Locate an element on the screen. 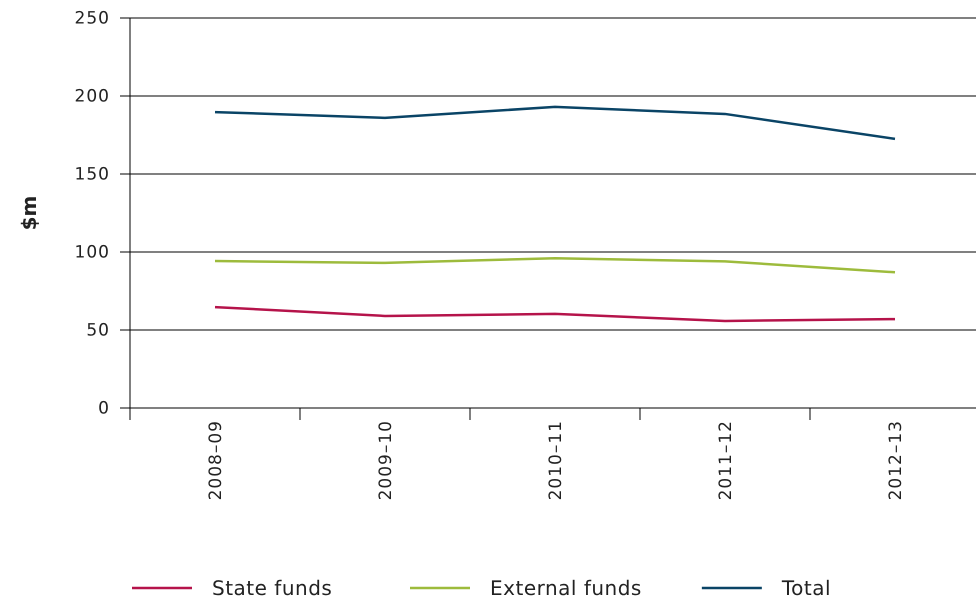  x-tick-label: 2011–12 is located at coordinates (726, 460).